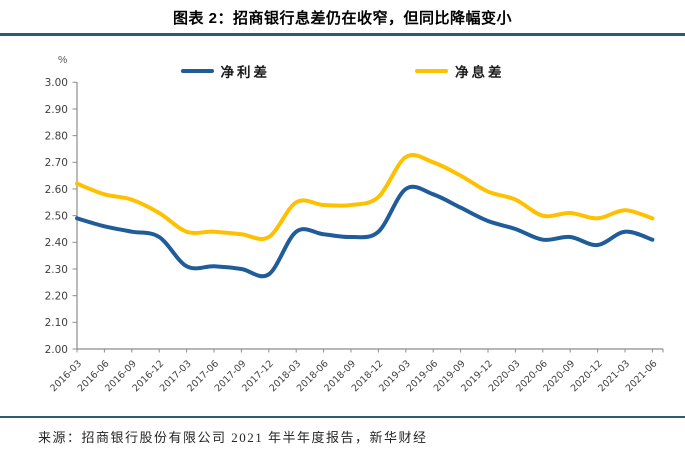 This screenshot has width=685, height=455. What do you see at coordinates (245, 72) in the screenshot?
I see `legend-label-net-interest-spread: 净利差` at bounding box center [245, 72].